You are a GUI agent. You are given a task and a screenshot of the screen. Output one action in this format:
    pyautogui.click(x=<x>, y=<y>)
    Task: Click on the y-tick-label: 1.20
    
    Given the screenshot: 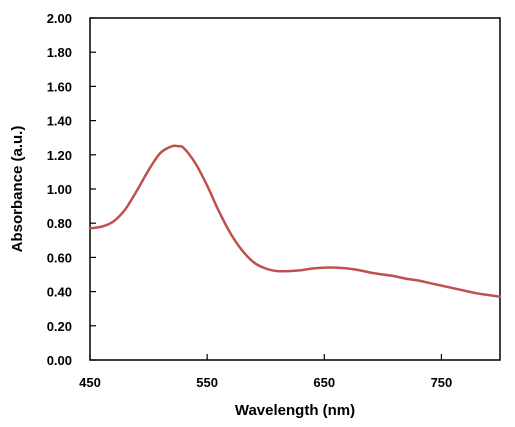 What is the action you would take?
    pyautogui.click(x=59, y=155)
    